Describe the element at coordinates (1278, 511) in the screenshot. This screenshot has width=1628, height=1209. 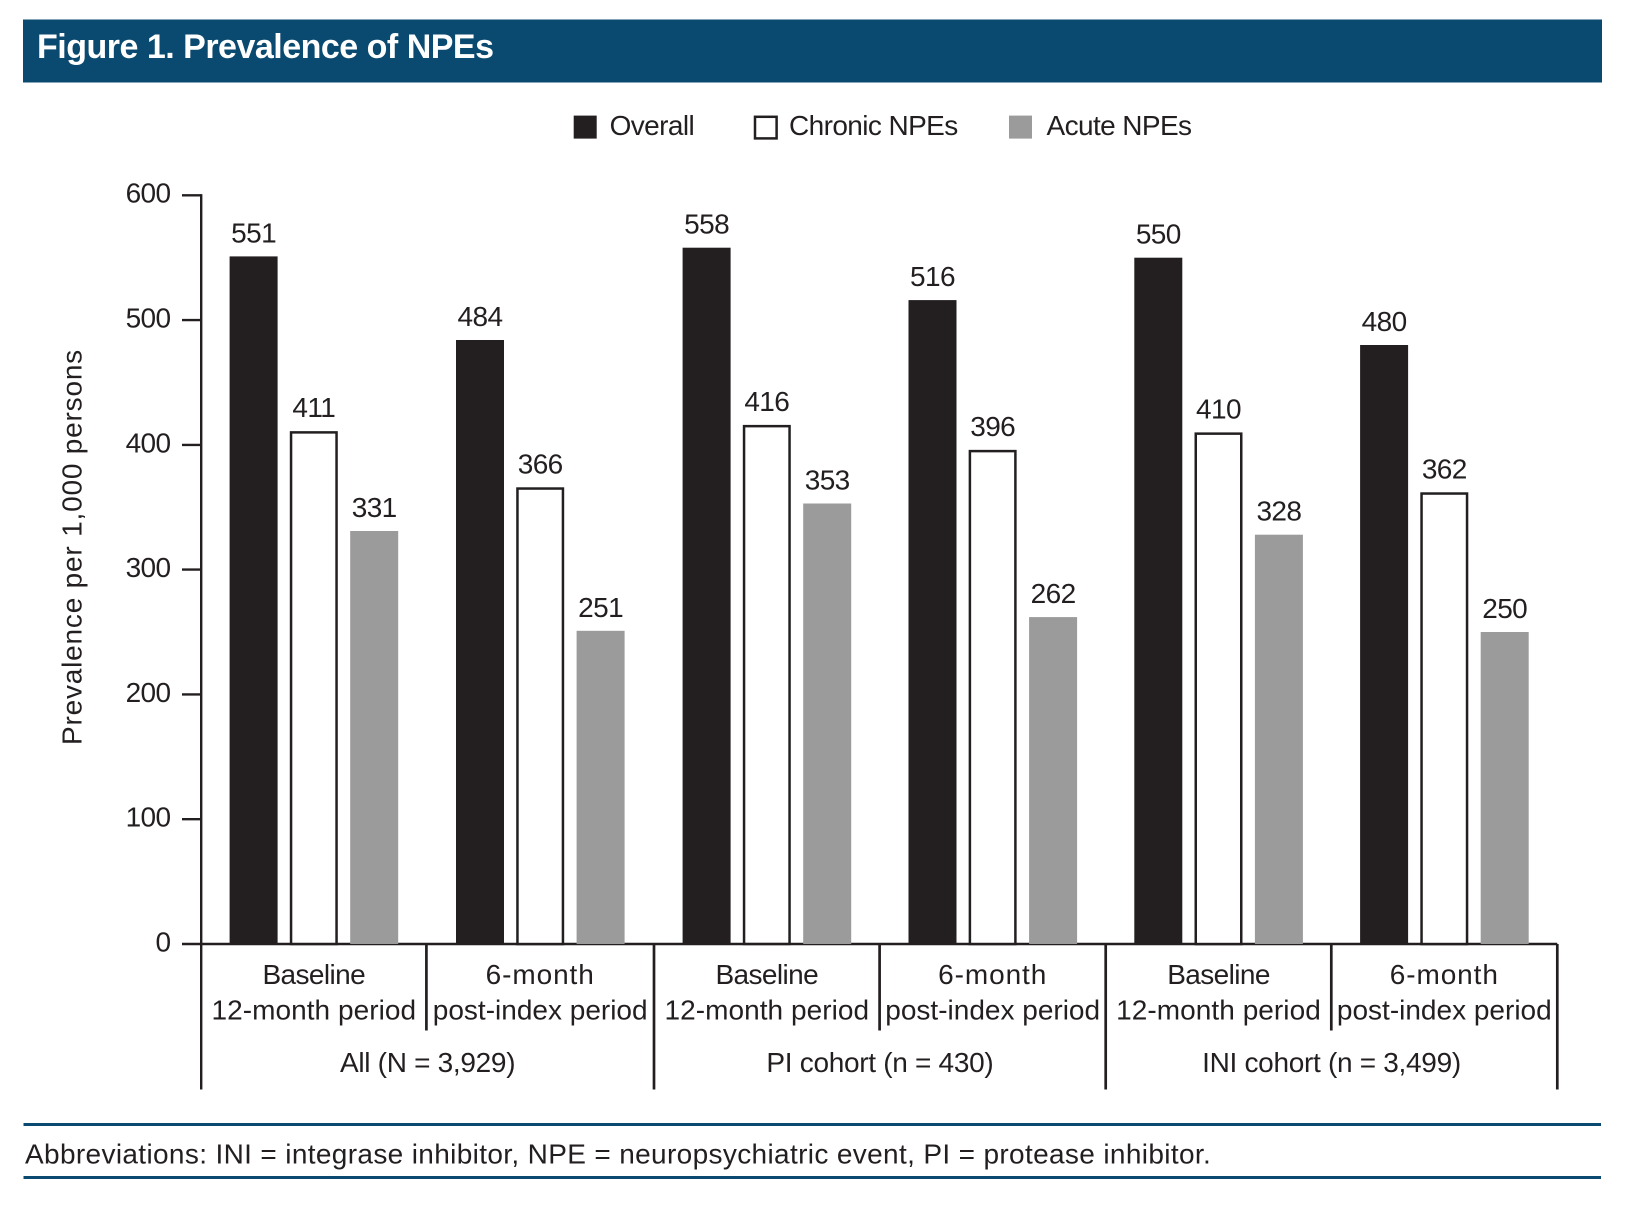
I see `svg-text: 328` at that location.